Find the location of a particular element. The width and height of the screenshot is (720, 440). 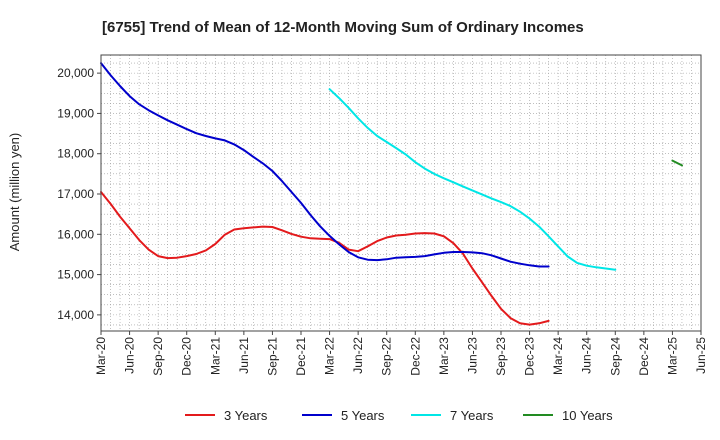

x-tick-label: Dec-23 is located at coordinates (530, 356).